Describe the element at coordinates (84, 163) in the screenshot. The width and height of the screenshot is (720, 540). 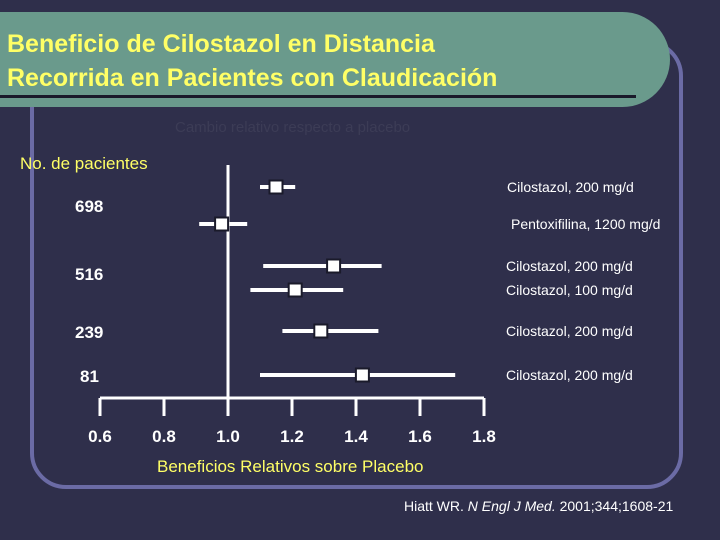
I see `patients-column-label: No. de pacientes` at that location.